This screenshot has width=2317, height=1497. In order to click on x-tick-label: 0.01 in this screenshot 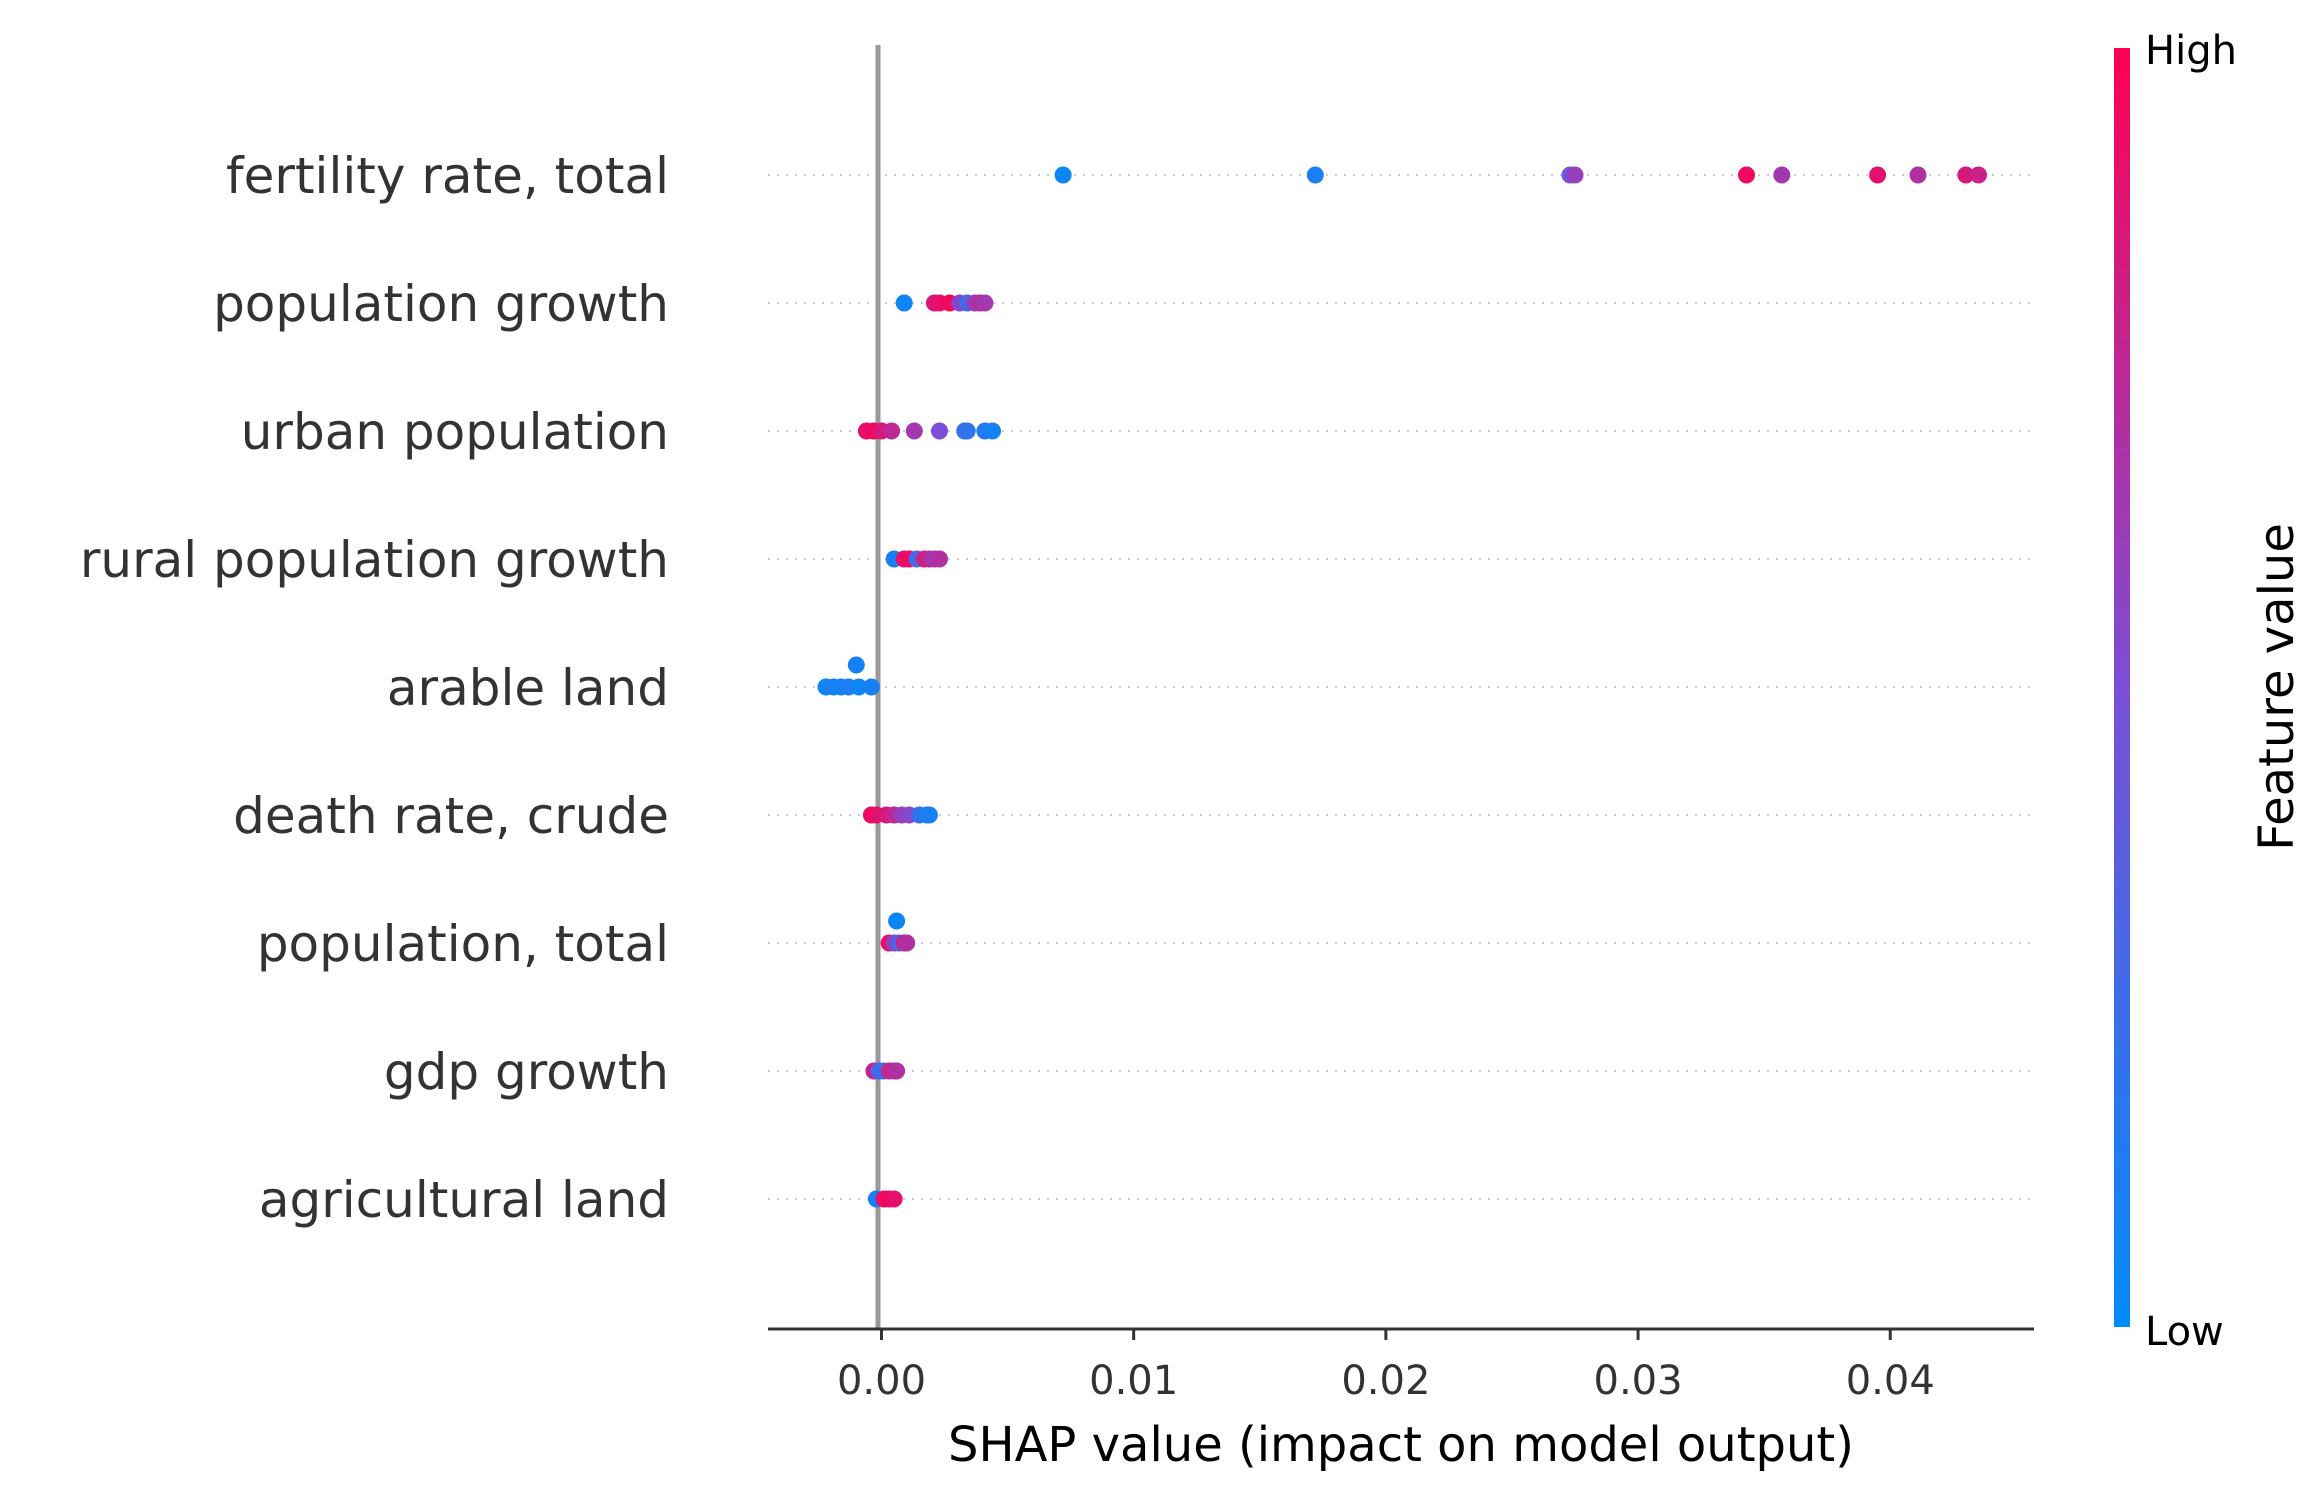, I will do `click(1133, 1381)`.